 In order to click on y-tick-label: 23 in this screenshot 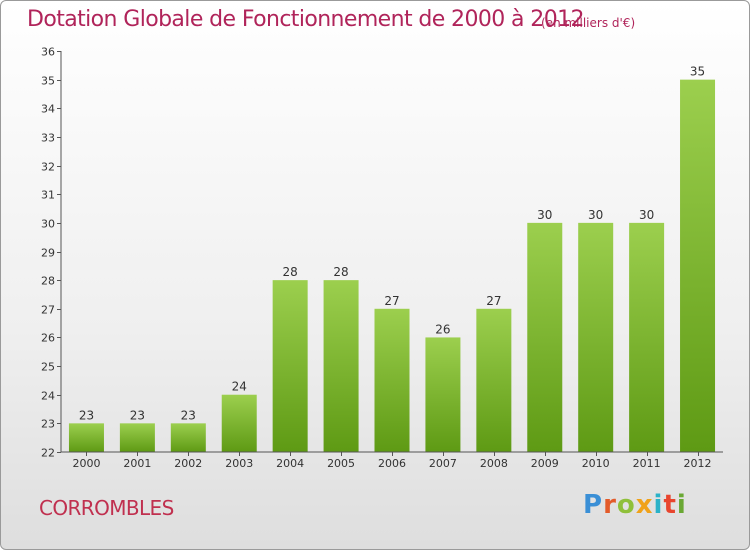, I will do `click(48, 424)`.